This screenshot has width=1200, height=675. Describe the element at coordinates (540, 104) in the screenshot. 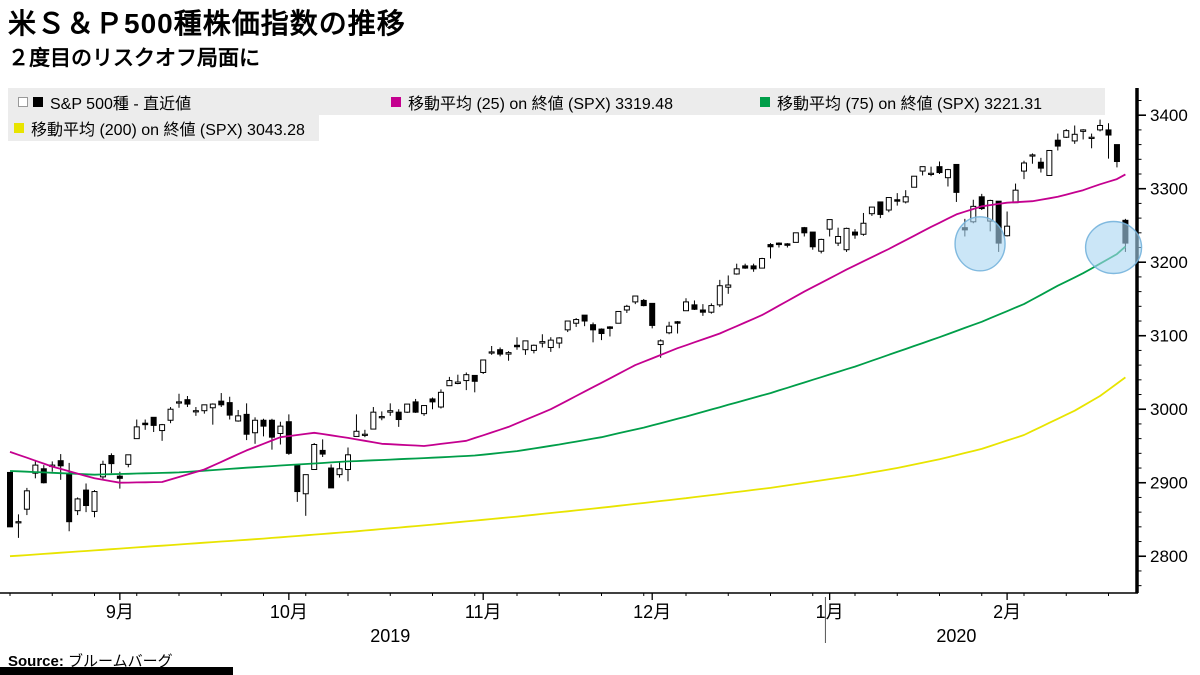

I see `legend-label-ma25: 移動平均 (25) on 終値 (SPX) 3319.48` at that location.